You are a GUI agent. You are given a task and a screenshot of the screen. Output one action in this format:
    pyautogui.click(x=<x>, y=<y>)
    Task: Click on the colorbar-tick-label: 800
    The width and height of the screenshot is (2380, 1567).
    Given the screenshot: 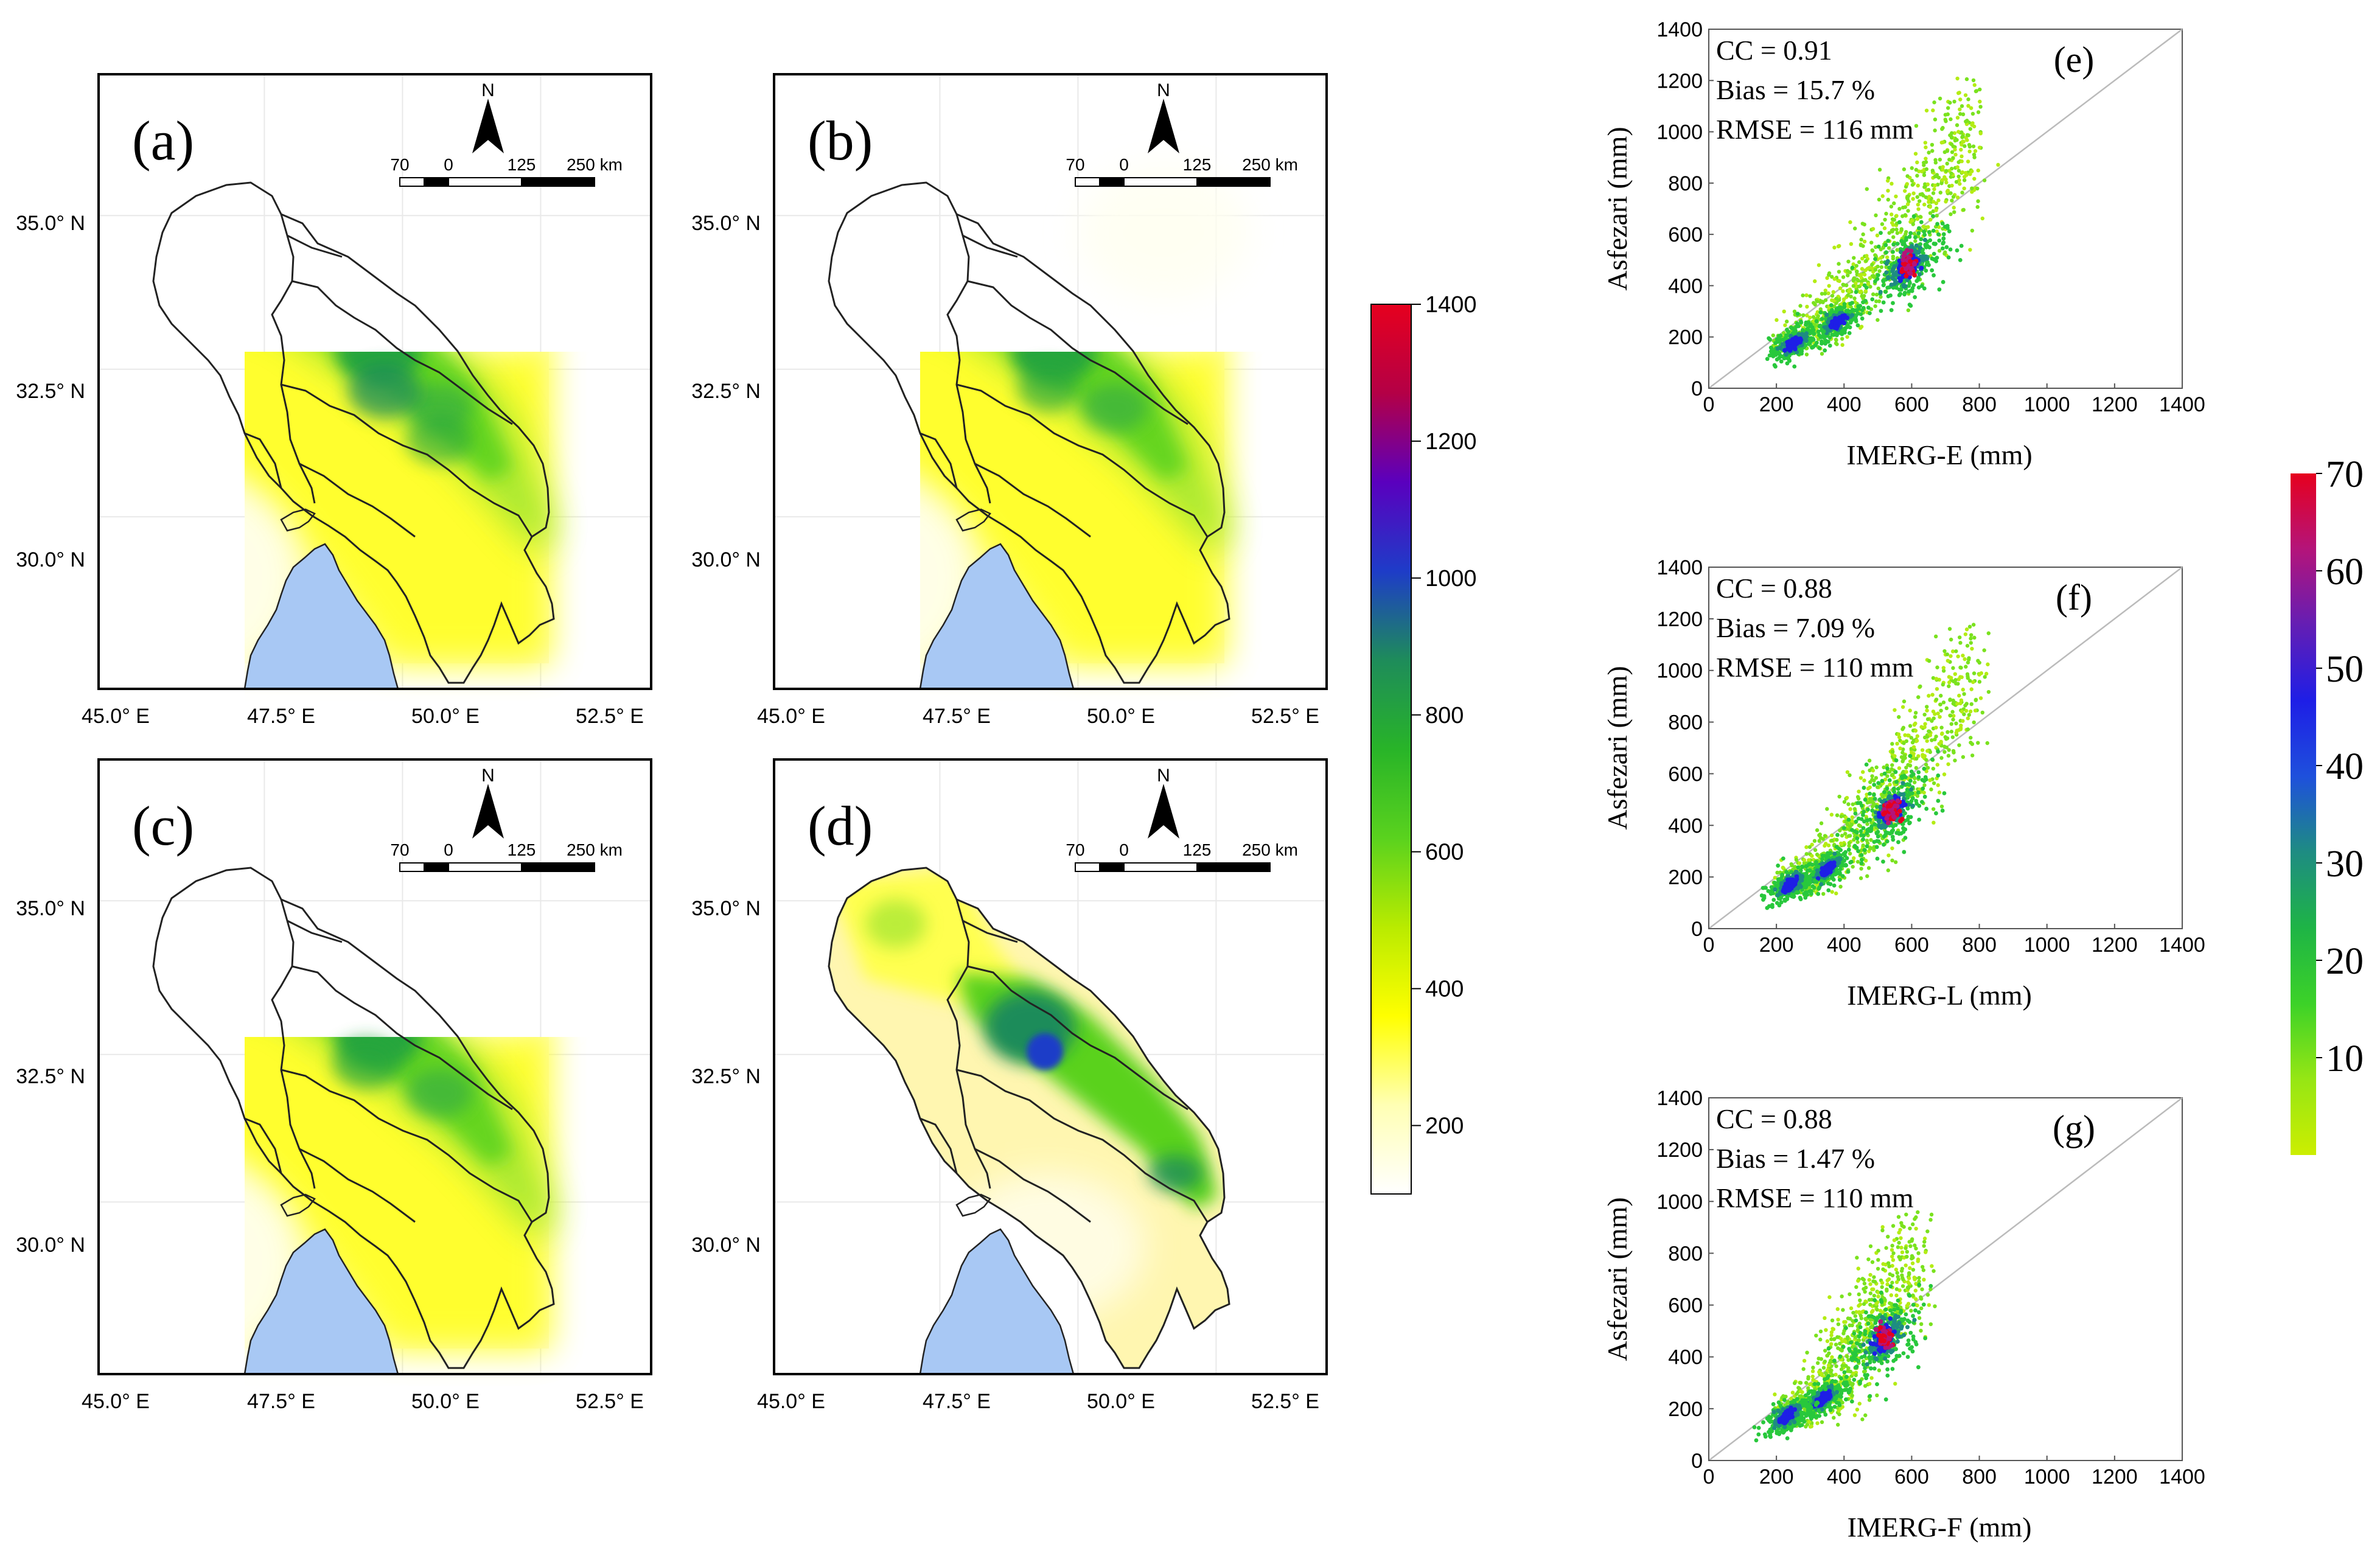 What is the action you would take?
    pyautogui.click(x=1444, y=716)
    